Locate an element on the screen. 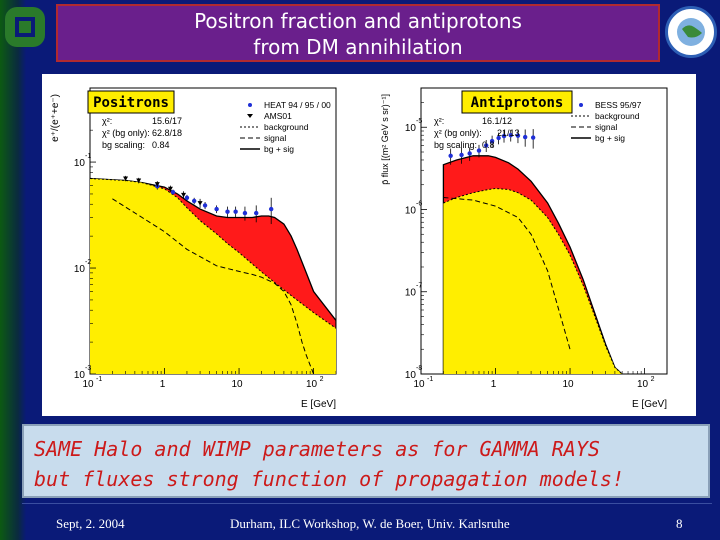  positron-label-bg is located at coordinates (131, 102).